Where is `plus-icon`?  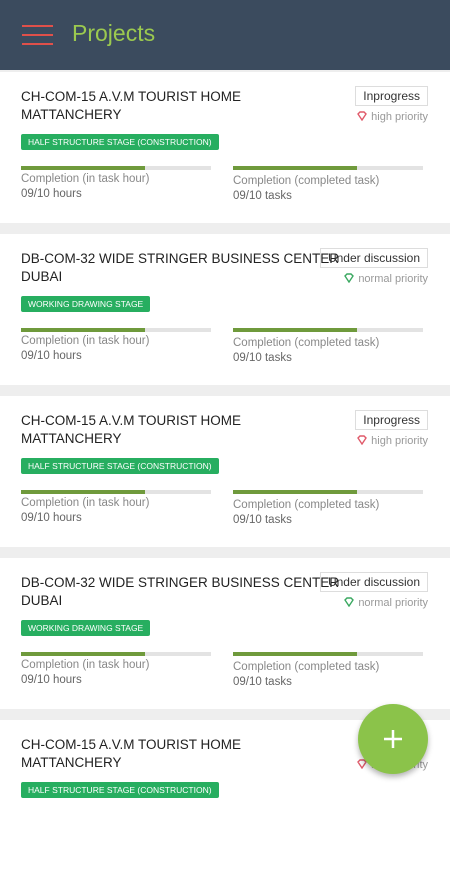
plus-icon is located at coordinates (393, 739).